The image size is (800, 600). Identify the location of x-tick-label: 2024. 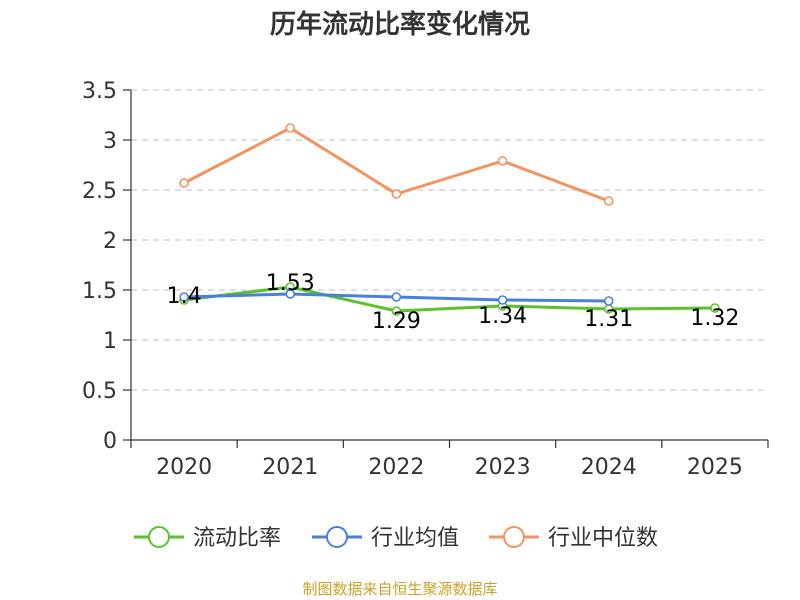
(609, 467).